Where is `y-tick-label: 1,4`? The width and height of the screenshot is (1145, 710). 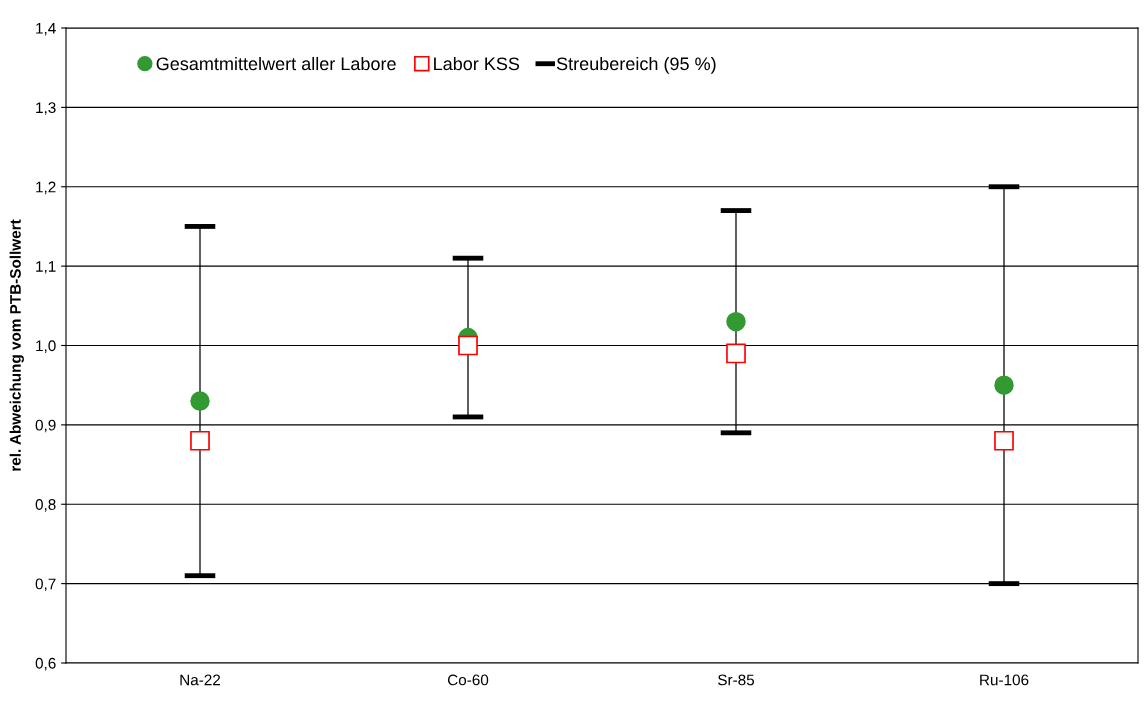 y-tick-label: 1,4 is located at coordinates (46, 29).